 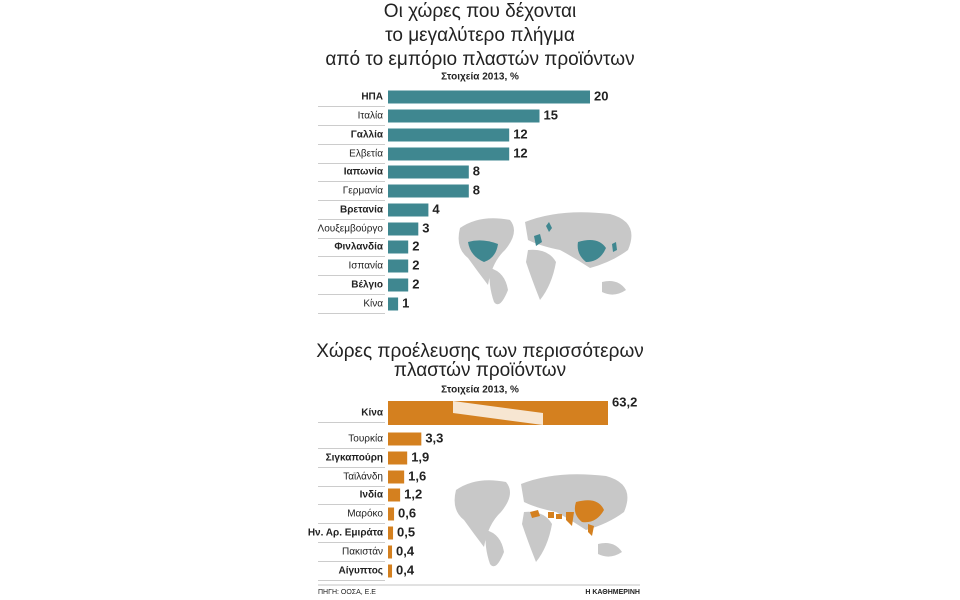 I want to click on category-label: Σιγκαπούρη, so click(x=354, y=458).